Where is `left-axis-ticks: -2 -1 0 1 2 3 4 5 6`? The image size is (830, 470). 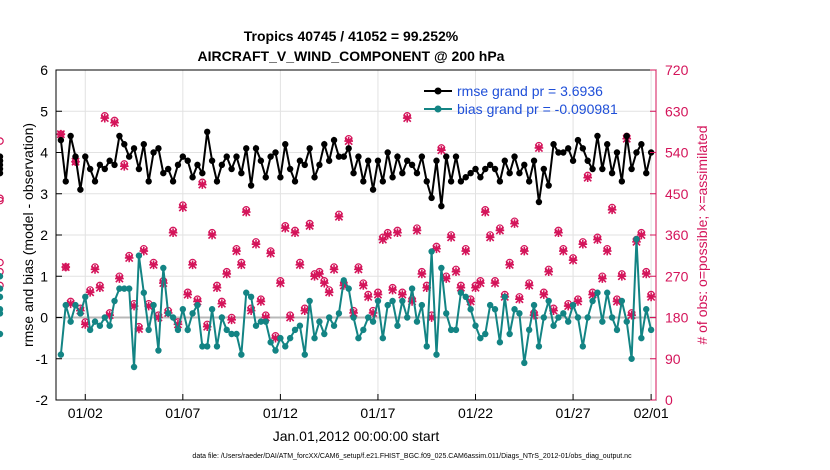
left-axis-ticks: -2 -1 0 1 2 3 4 5 6 is located at coordinates (49, 235).